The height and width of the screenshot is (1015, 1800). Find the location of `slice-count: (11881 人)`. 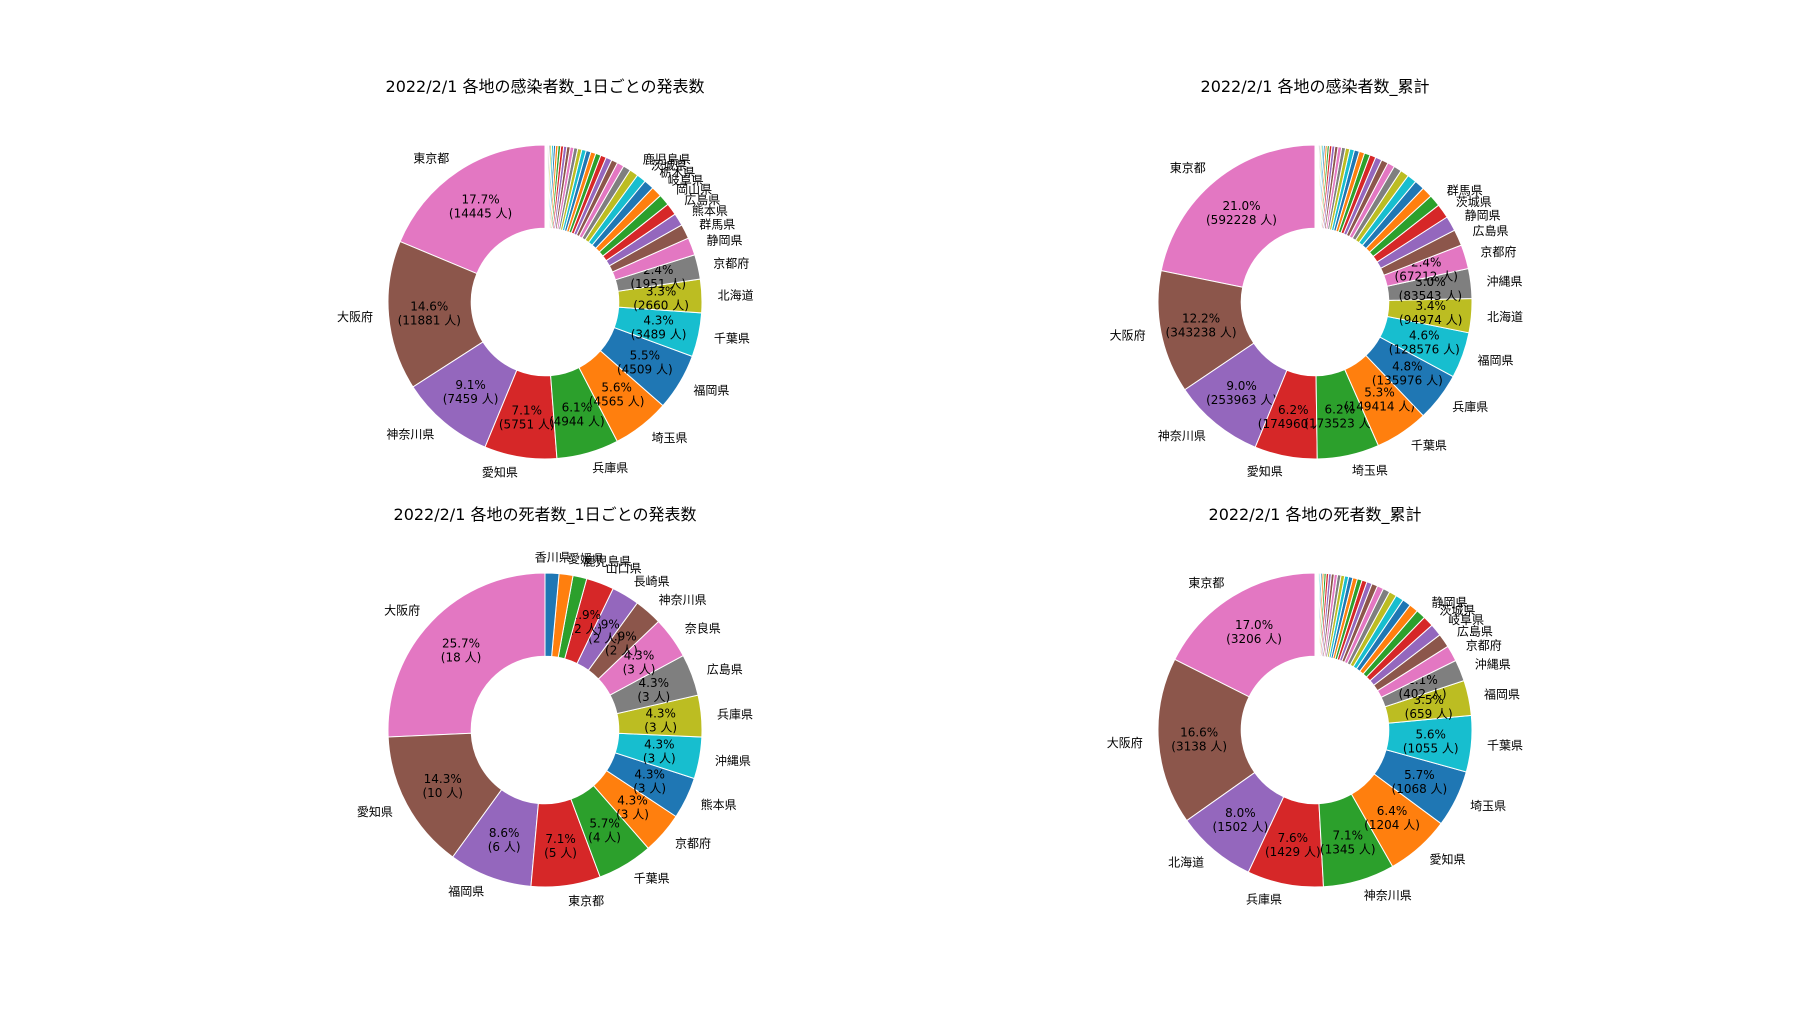

slice-count: (11881 人) is located at coordinates (429, 320).